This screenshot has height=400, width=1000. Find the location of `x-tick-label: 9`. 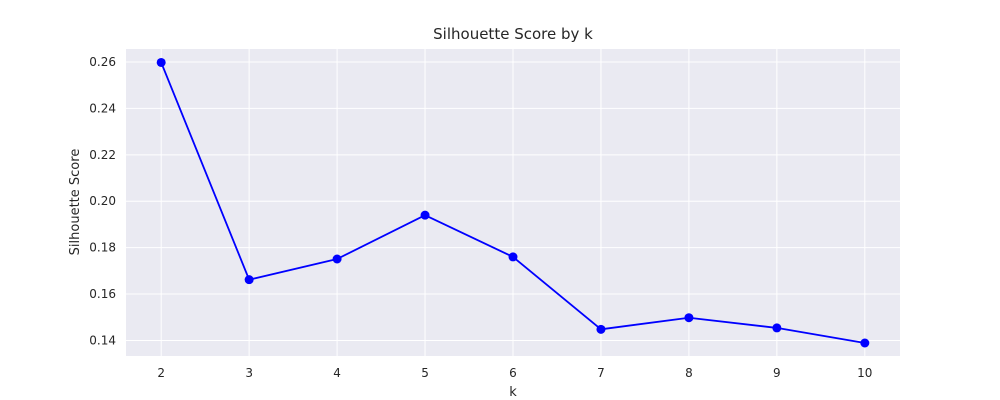

x-tick-label: 9 is located at coordinates (777, 373).